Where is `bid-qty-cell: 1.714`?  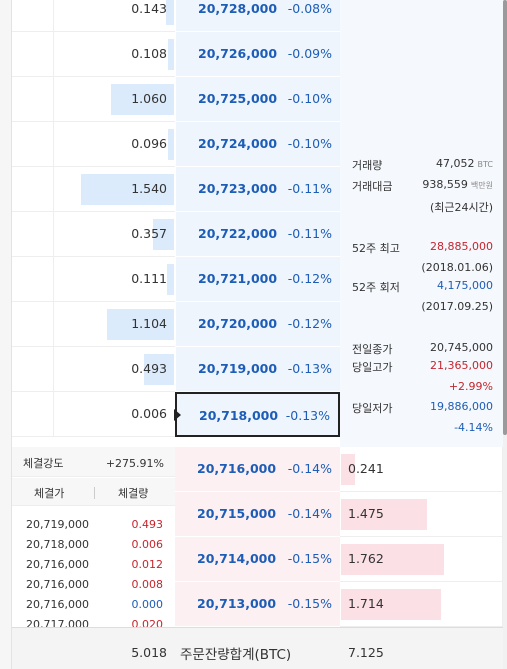 bid-qty-cell: 1.714 is located at coordinates (421, 604).